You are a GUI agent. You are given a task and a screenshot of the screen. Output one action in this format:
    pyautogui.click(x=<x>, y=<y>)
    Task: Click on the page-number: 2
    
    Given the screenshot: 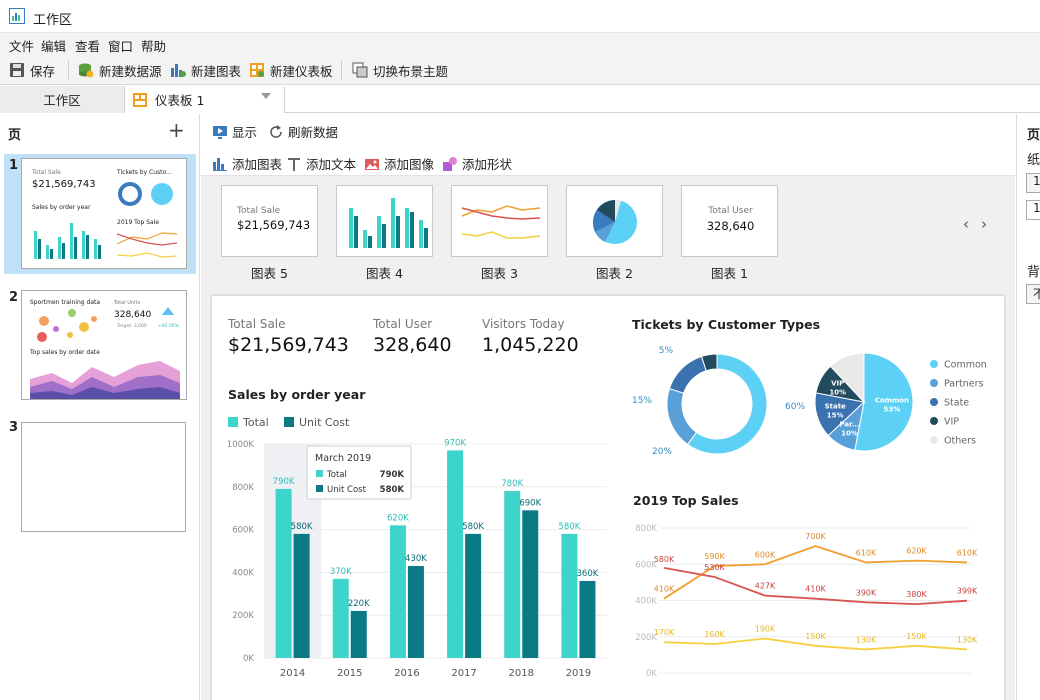 What is the action you would take?
    pyautogui.click(x=14, y=297)
    